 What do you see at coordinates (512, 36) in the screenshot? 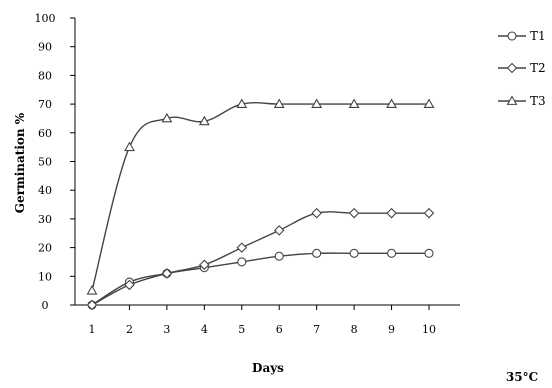
I see `legend-marker-t1` at bounding box center [512, 36].